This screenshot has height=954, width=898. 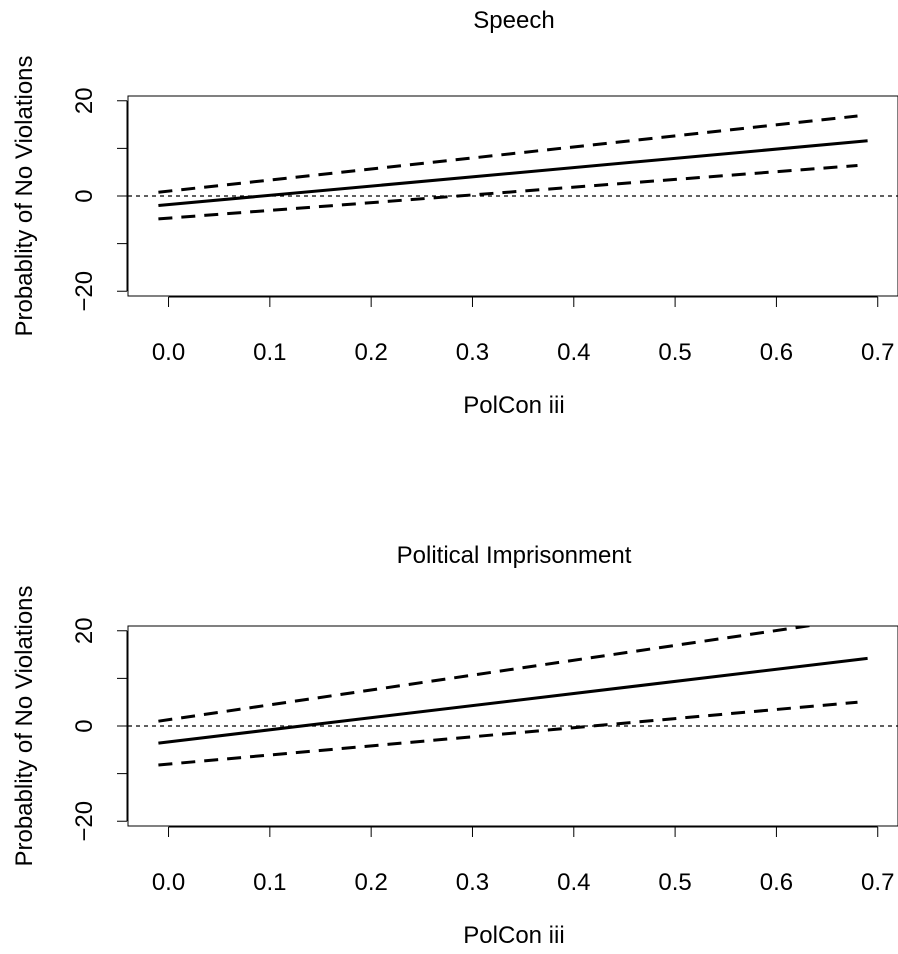 I want to click on chart-title: Political Imprisonment, so click(x=514, y=555).